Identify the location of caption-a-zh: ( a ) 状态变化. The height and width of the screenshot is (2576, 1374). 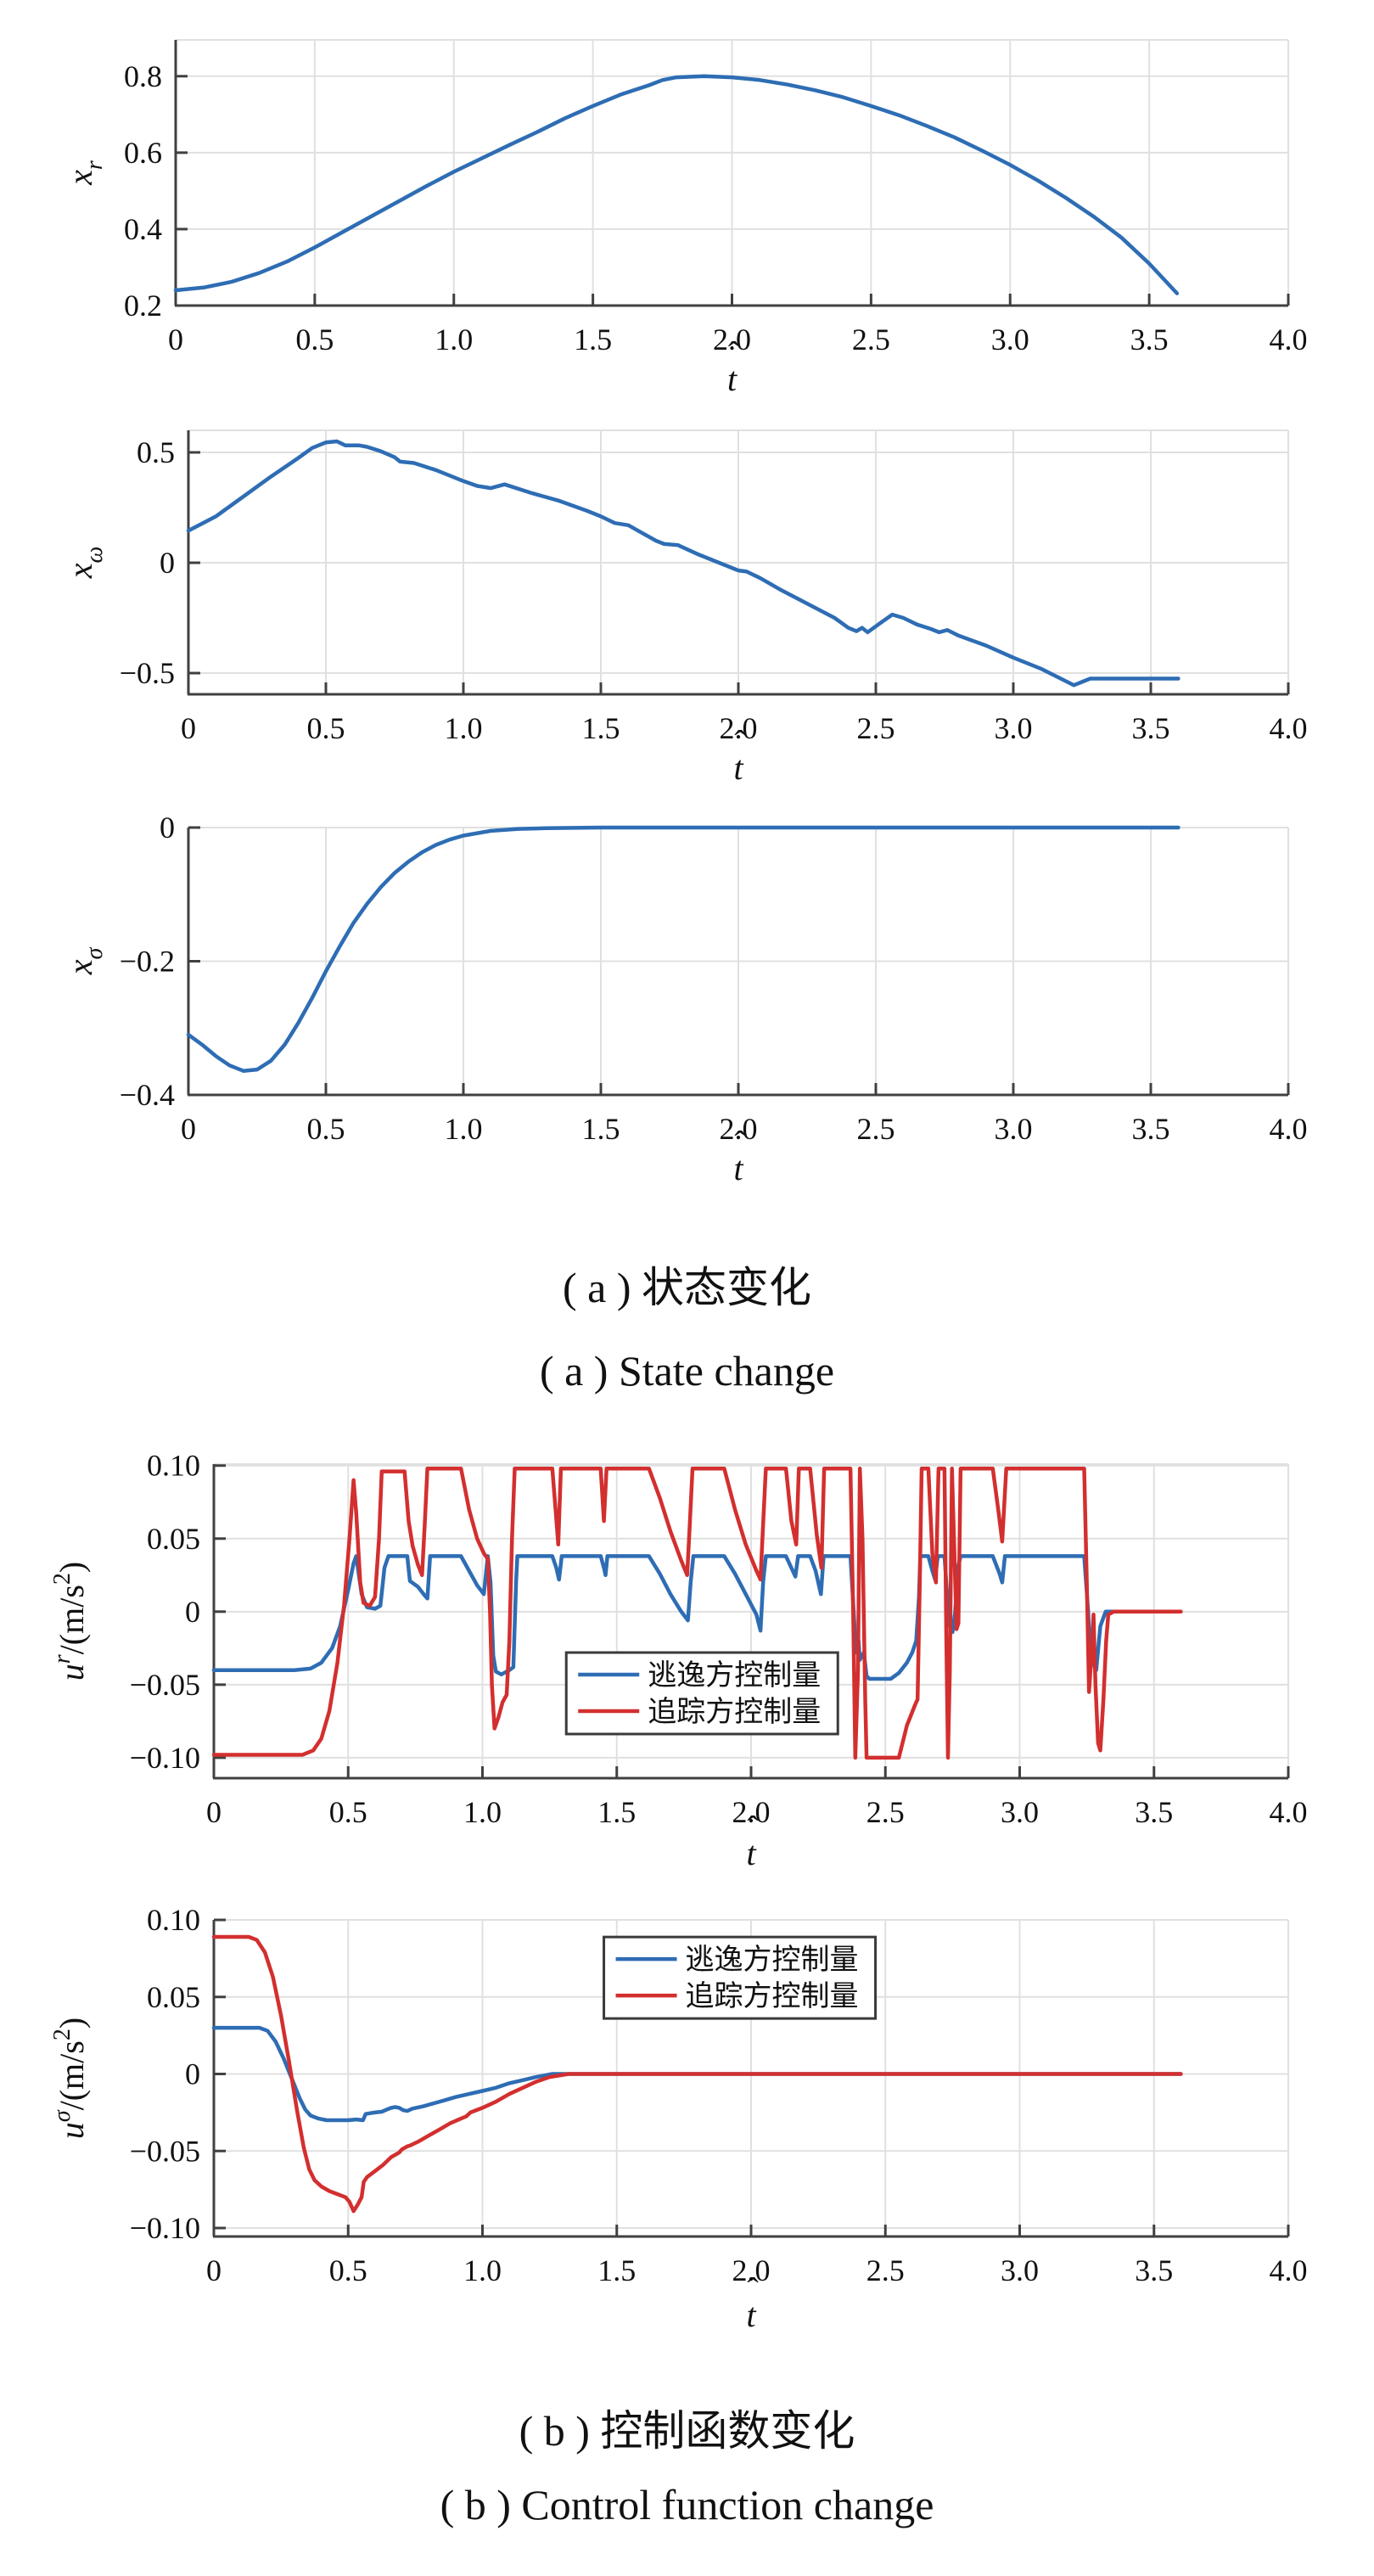
(687, 1287).